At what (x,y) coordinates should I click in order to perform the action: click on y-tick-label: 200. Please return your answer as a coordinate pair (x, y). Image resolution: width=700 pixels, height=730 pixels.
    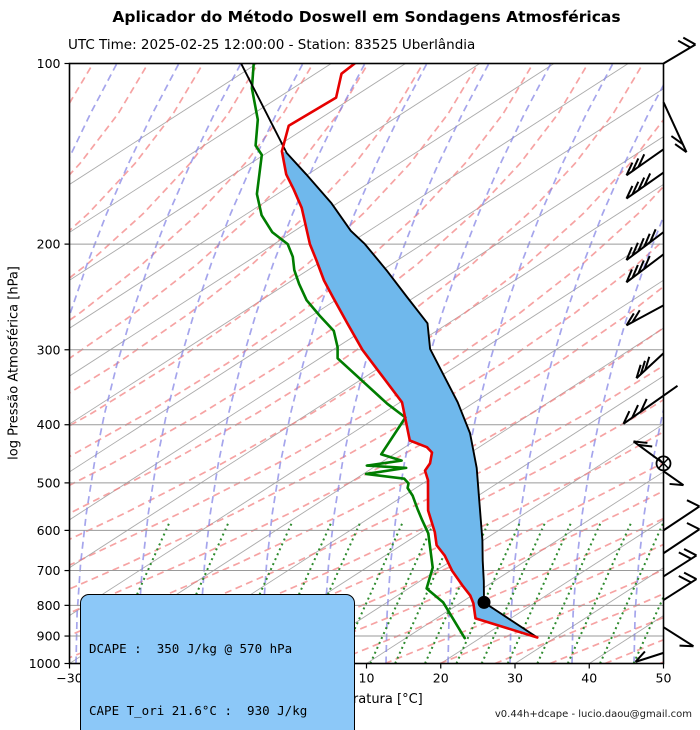
    Looking at the image, I should click on (49, 244).